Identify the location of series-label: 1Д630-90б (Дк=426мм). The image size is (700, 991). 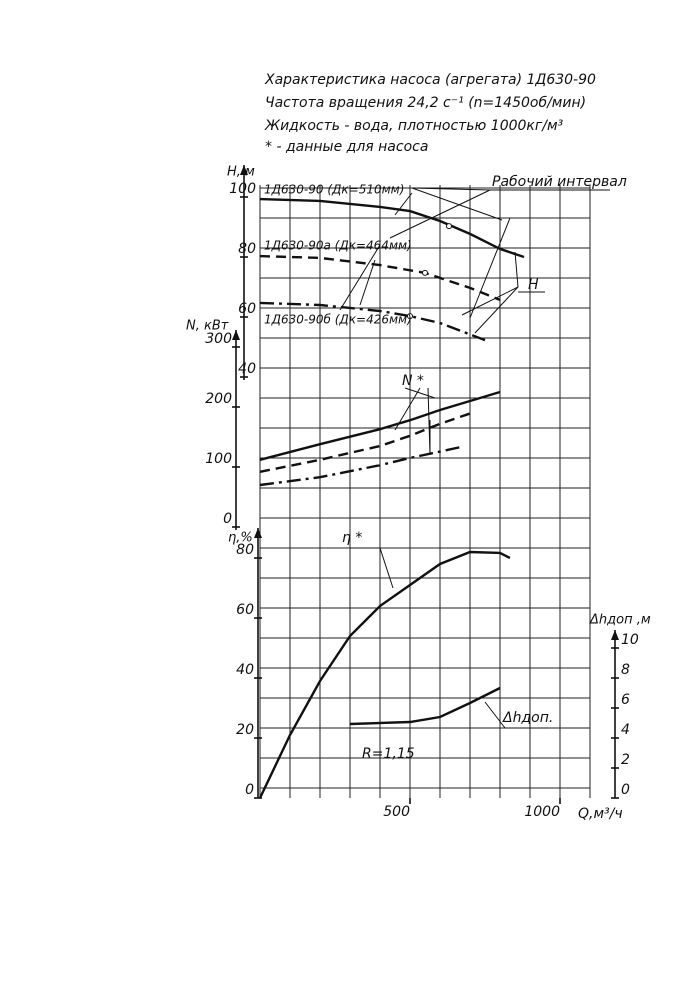
(338, 320).